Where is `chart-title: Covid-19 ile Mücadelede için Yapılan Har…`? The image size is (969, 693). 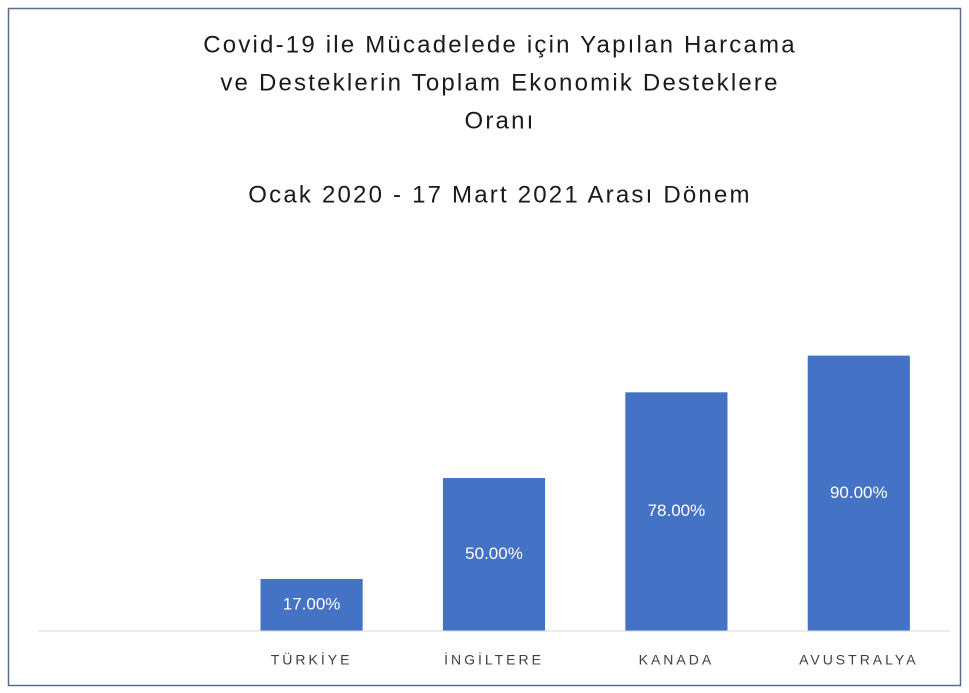
chart-title: Covid-19 ile Mücadelede için Yapılan Har… is located at coordinates (500, 44).